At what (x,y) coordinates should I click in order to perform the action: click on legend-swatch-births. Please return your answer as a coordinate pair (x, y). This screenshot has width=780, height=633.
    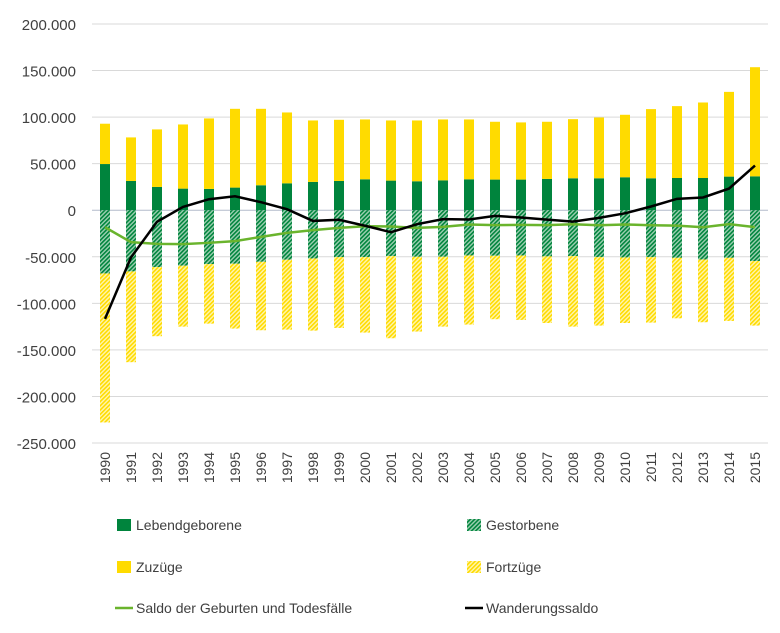
    Looking at the image, I should click on (124, 525).